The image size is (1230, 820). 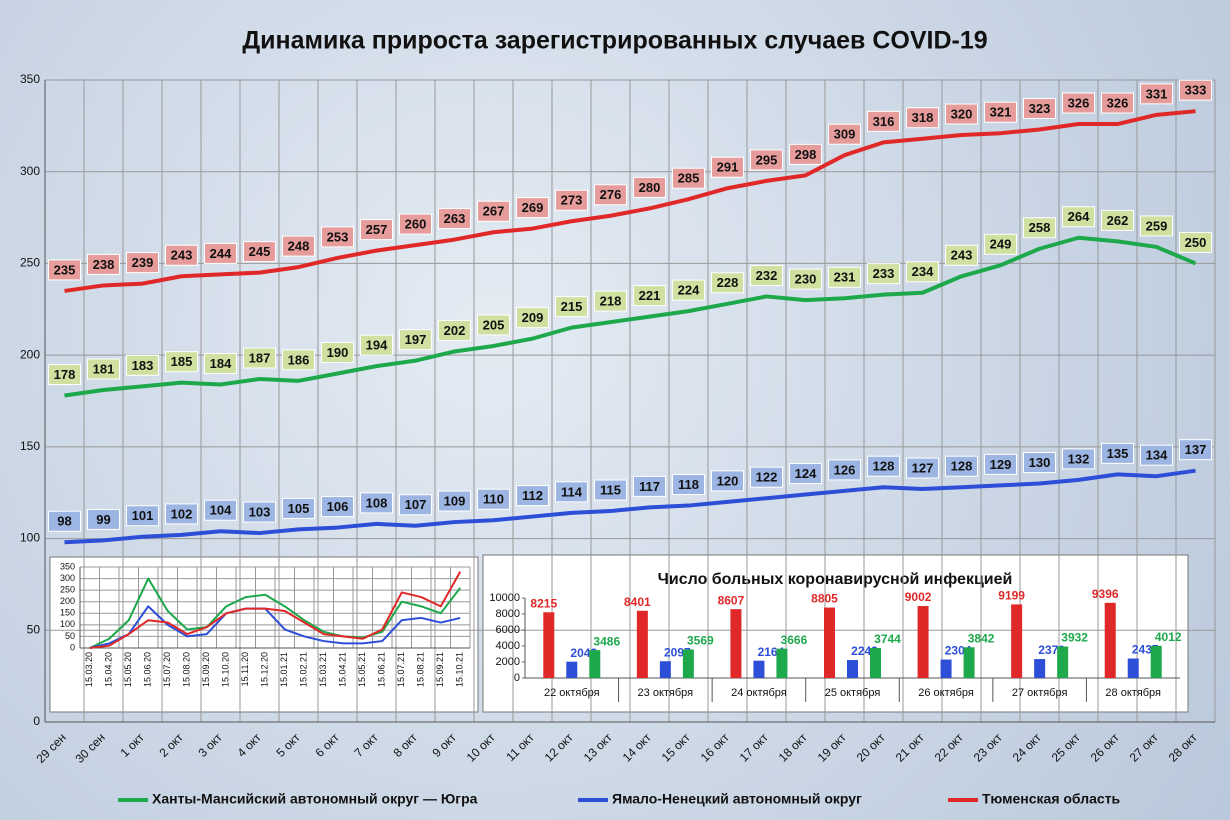 I want to click on inset-bar-panel, so click(x=835, y=633).